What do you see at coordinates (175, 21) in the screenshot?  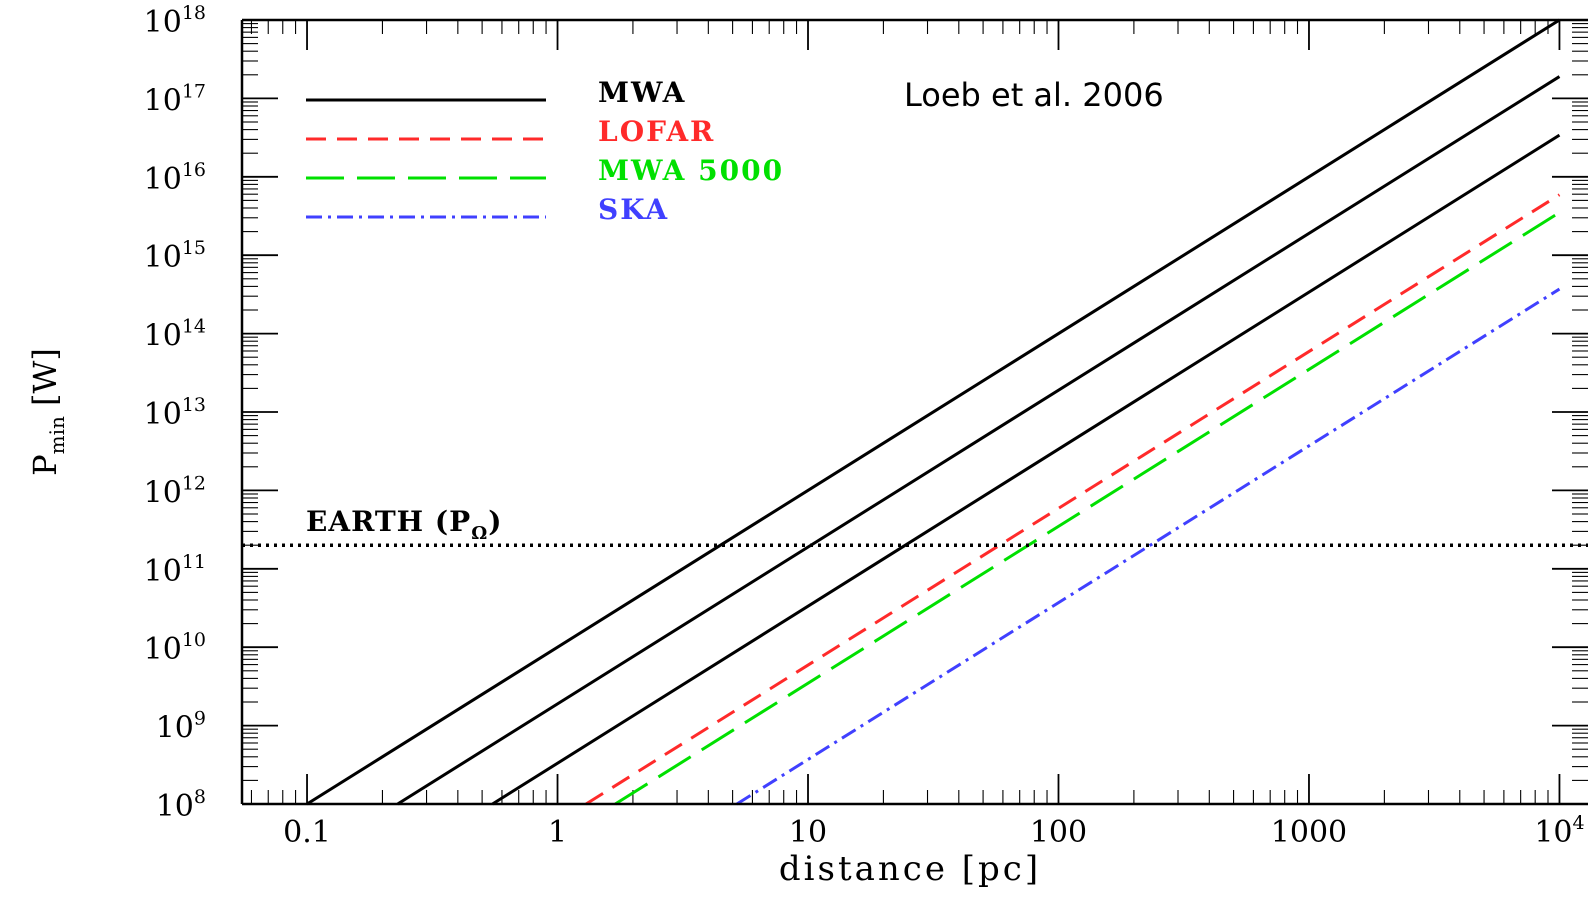 I see `y-tick-label: 10¹⁸` at bounding box center [175, 21].